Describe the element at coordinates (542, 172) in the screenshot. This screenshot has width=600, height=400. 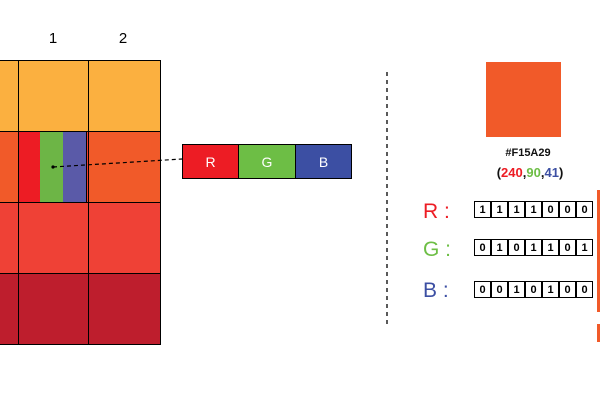
I see `rgb-comma-2: ,` at that location.